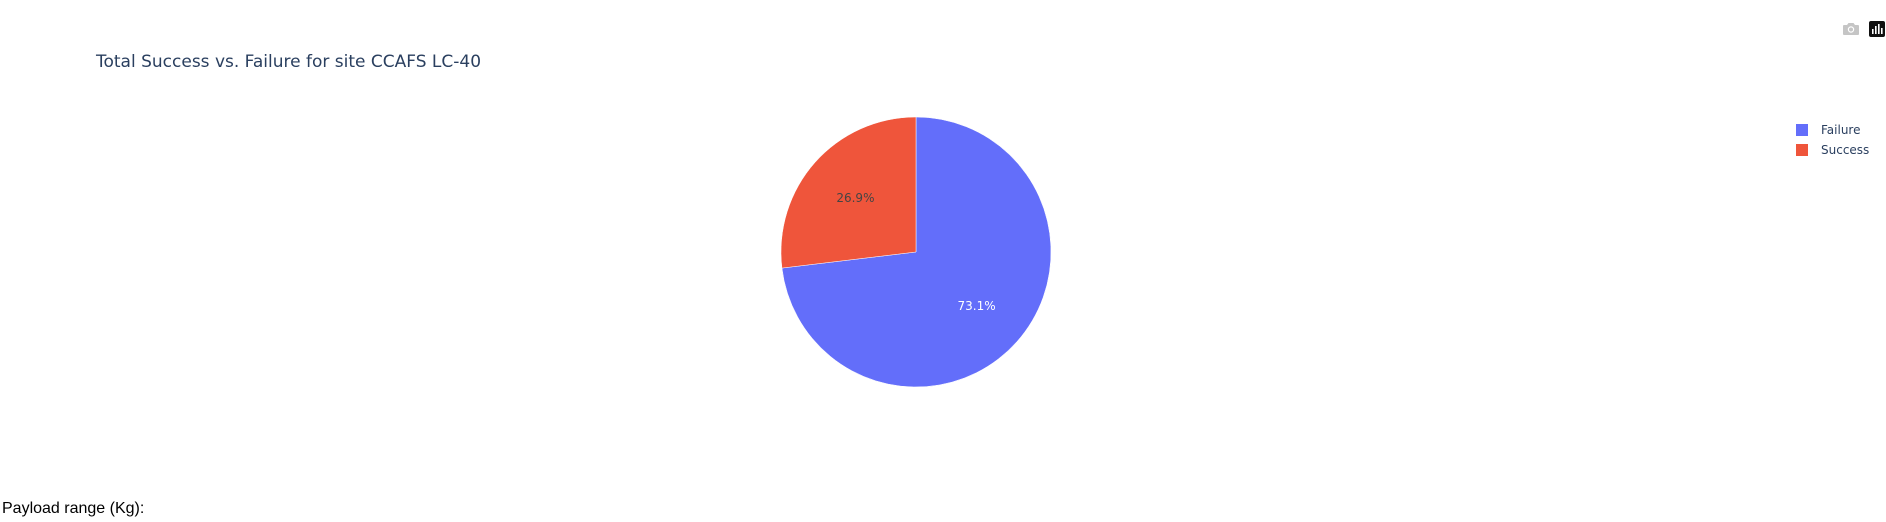 The image size is (1886, 522). What do you see at coordinates (1877, 29) in the screenshot?
I see `plotly-logo-icon` at bounding box center [1877, 29].